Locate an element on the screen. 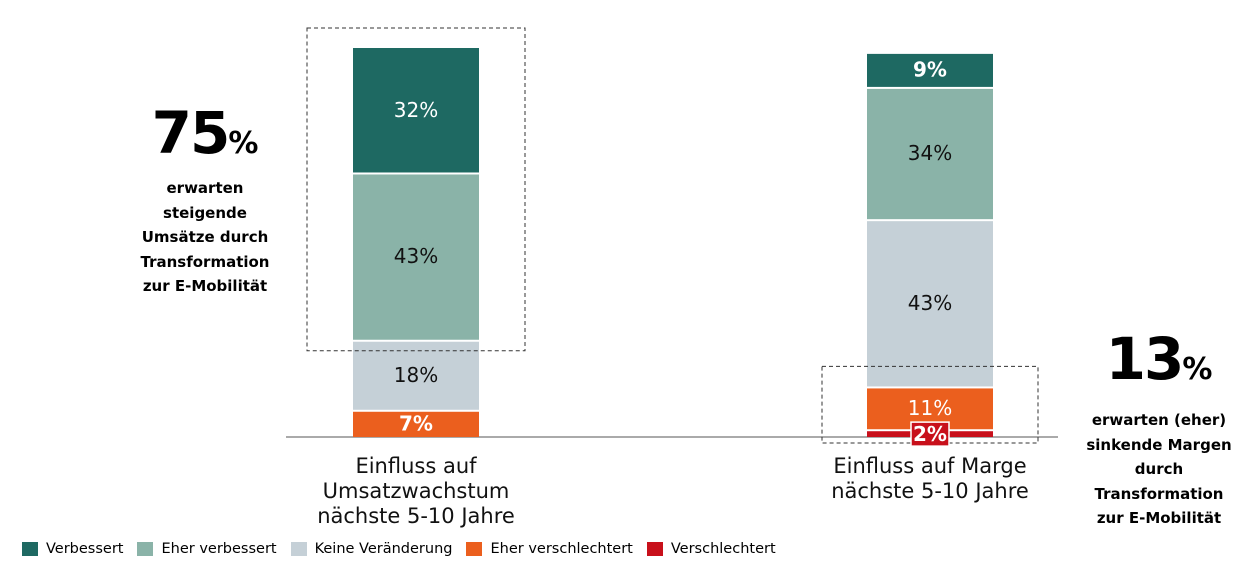 The height and width of the screenshot is (568, 1256). legend-label: Verbessert is located at coordinates (85, 549).